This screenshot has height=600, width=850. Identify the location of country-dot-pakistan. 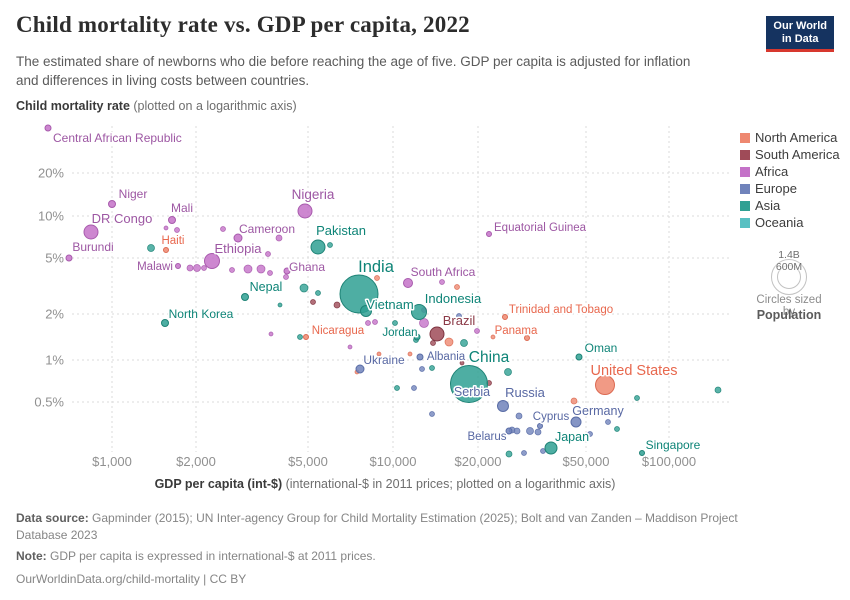
(318, 247).